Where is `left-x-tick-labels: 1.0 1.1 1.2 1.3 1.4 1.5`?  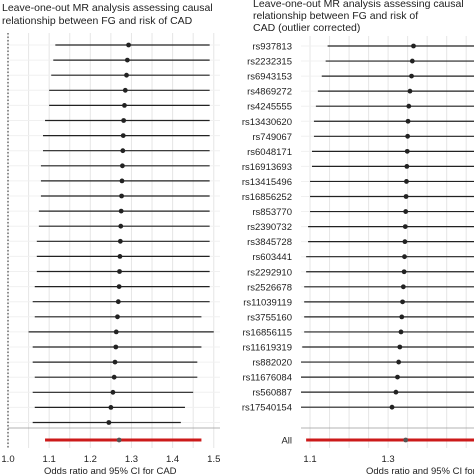
left-x-tick-labels: 1.0 1.1 1.2 1.3 1.4 1.5 is located at coordinates (110, 459).